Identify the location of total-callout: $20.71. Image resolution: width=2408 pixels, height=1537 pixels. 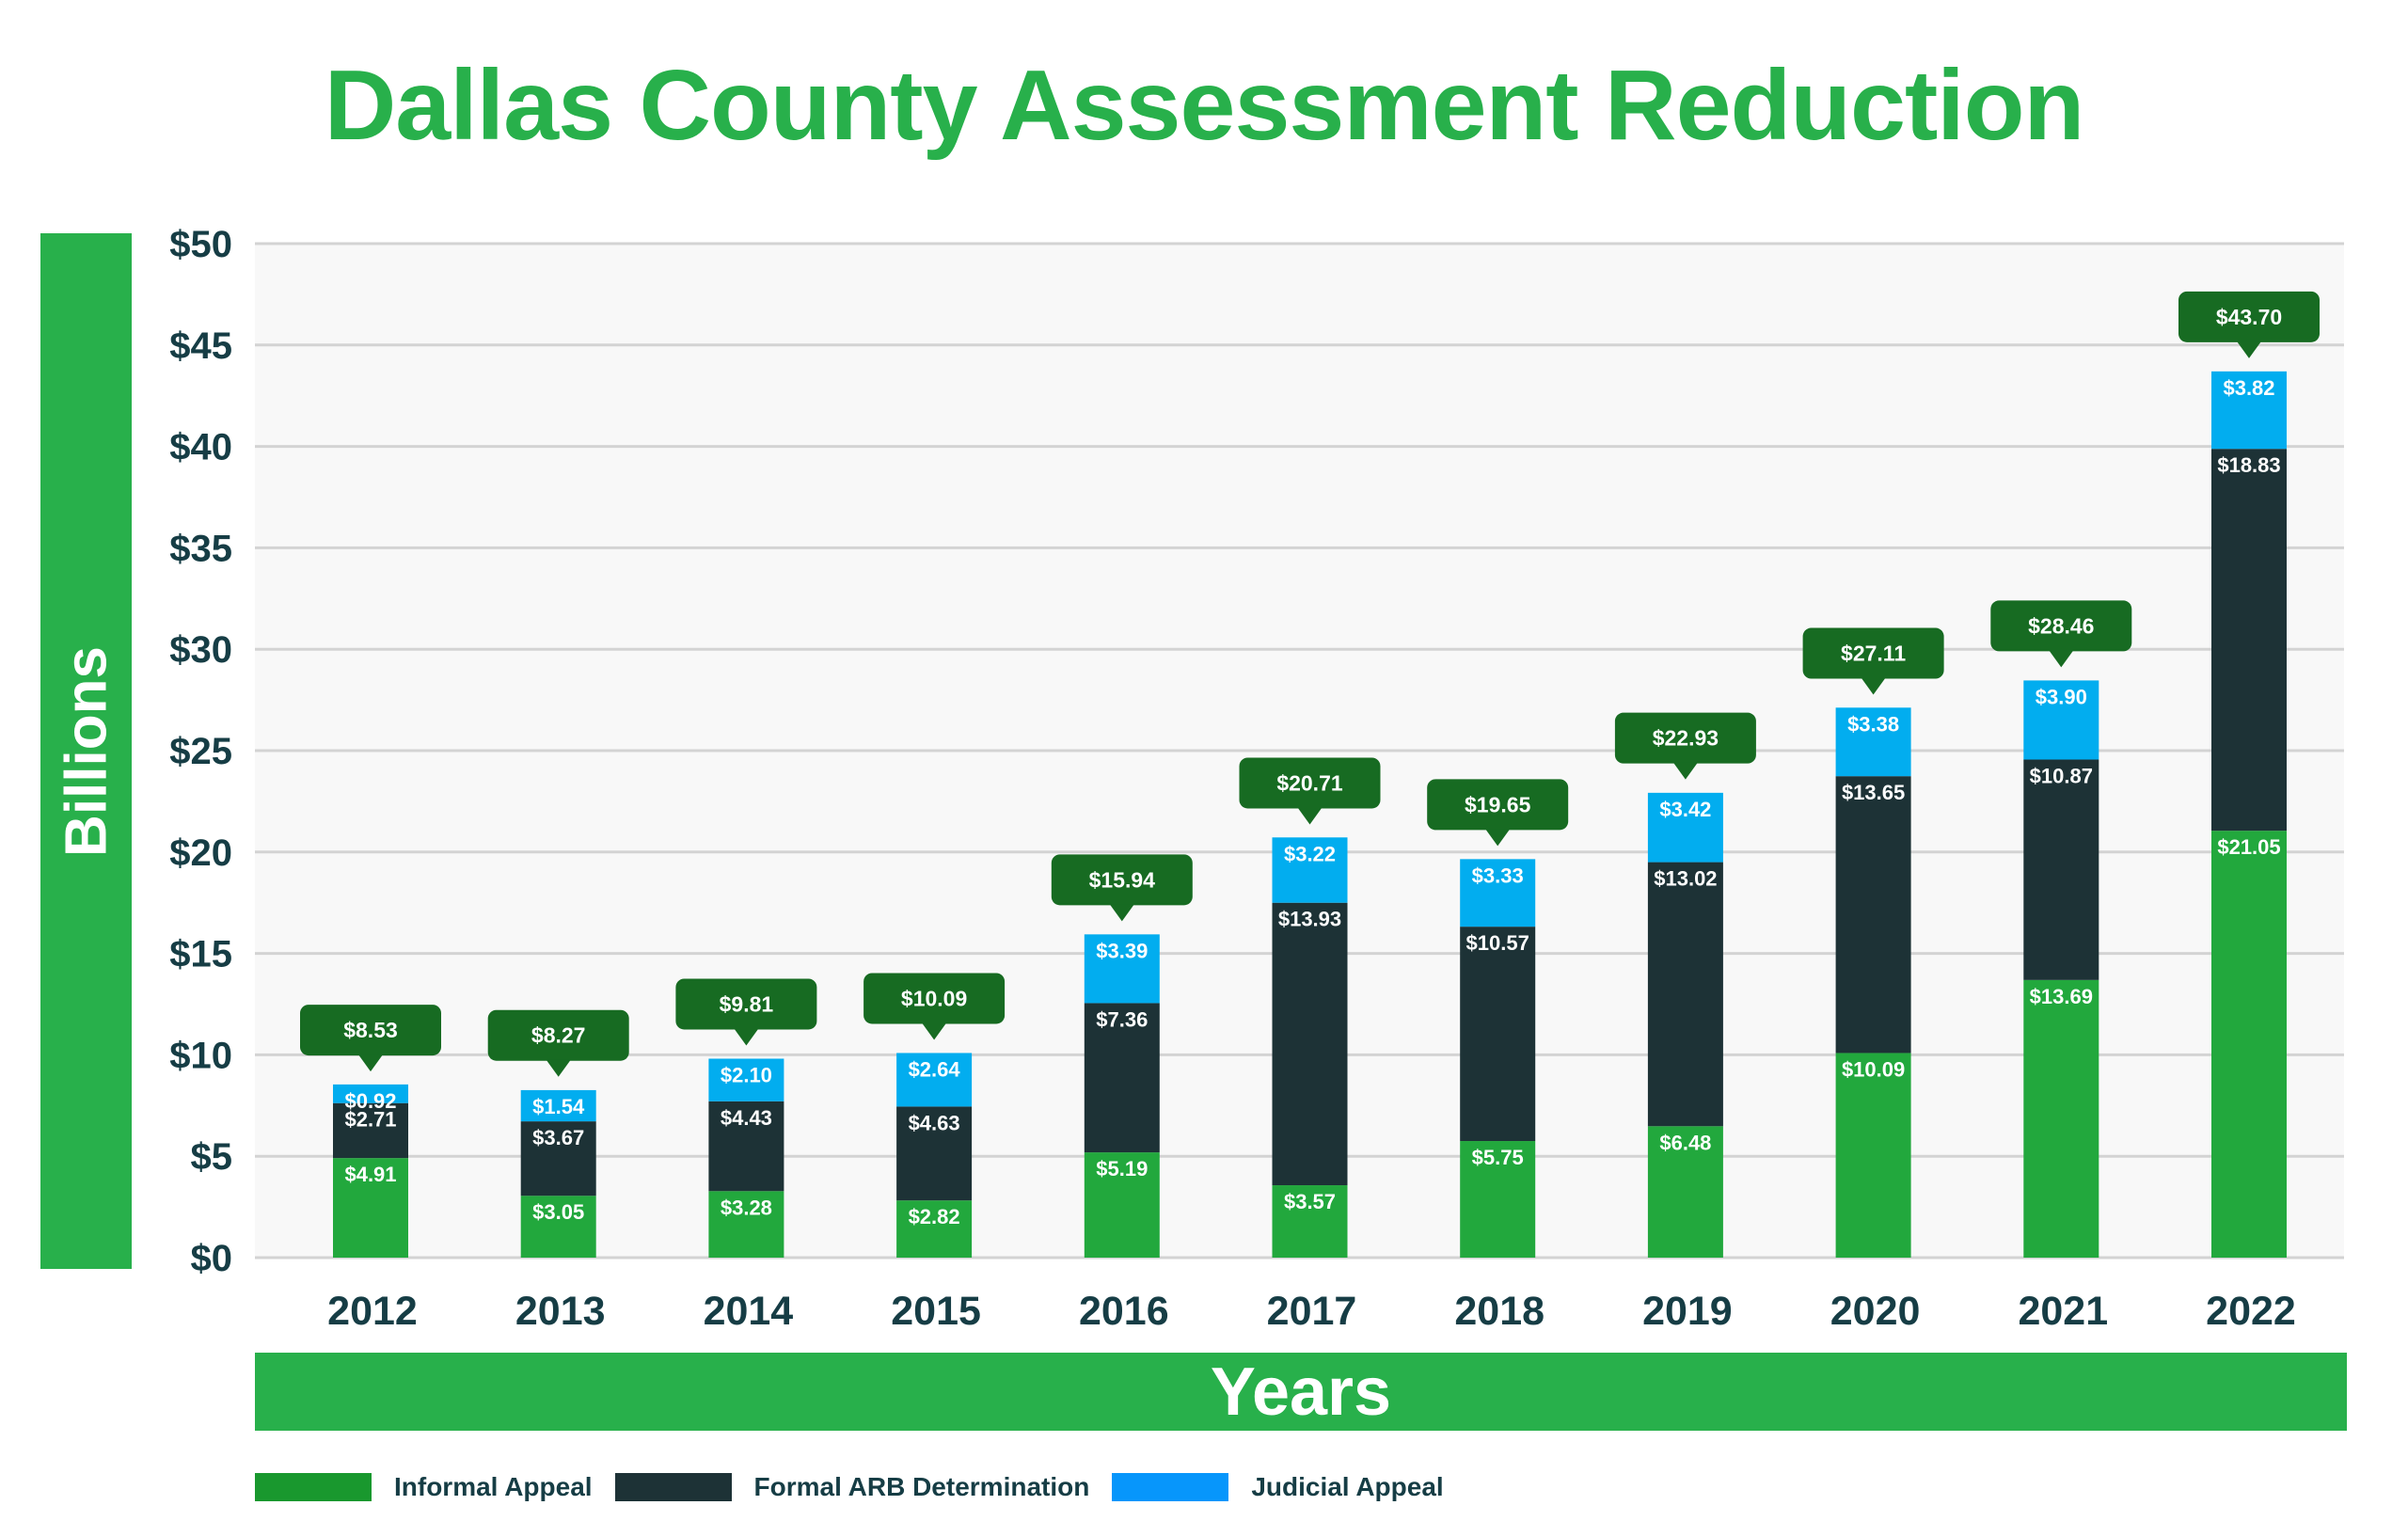
(1310, 791).